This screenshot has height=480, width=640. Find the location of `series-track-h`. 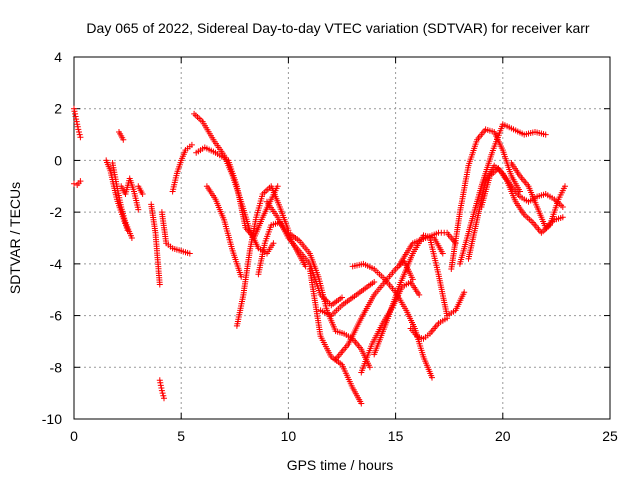

series-track-h is located at coordinates (155, 244).